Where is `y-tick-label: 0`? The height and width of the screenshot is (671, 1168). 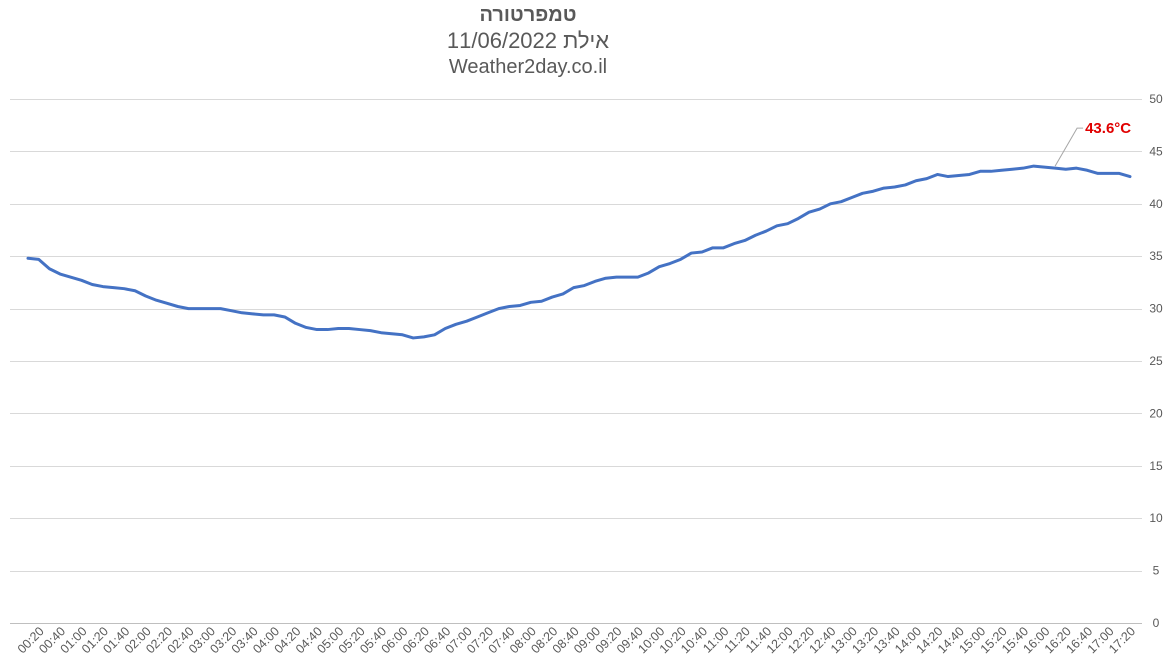 y-tick-label: 0 is located at coordinates (1156, 623).